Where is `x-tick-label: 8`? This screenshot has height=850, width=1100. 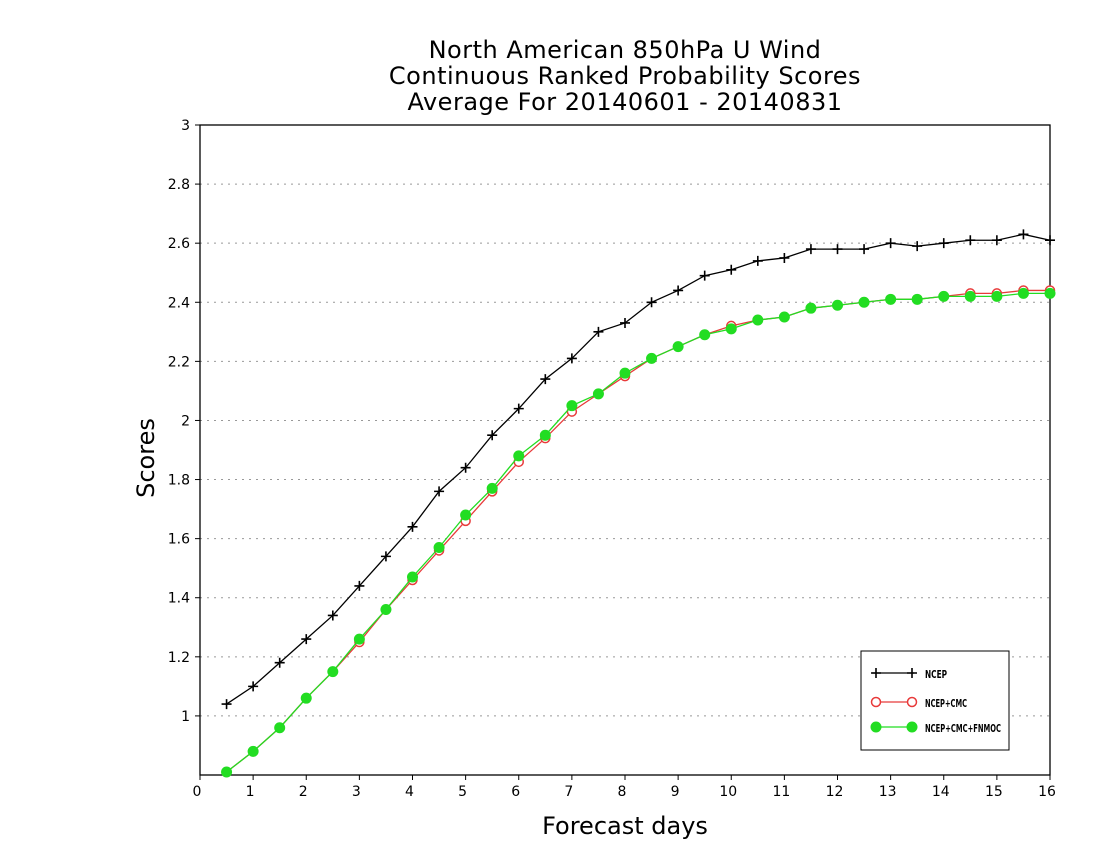 x-tick-label: 8 is located at coordinates (622, 792).